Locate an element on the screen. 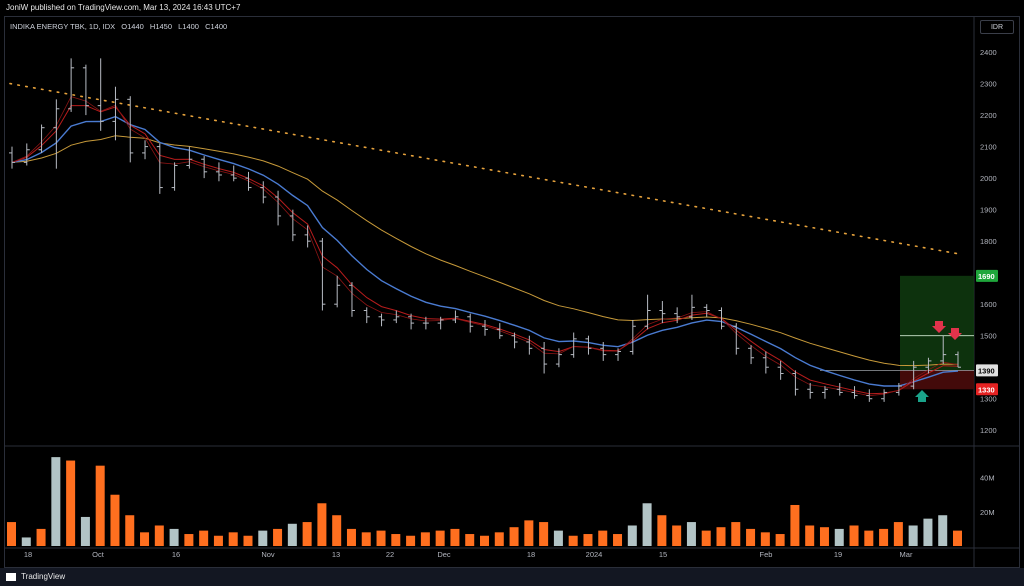  y-tick-label: 1200 is located at coordinates (988, 430).